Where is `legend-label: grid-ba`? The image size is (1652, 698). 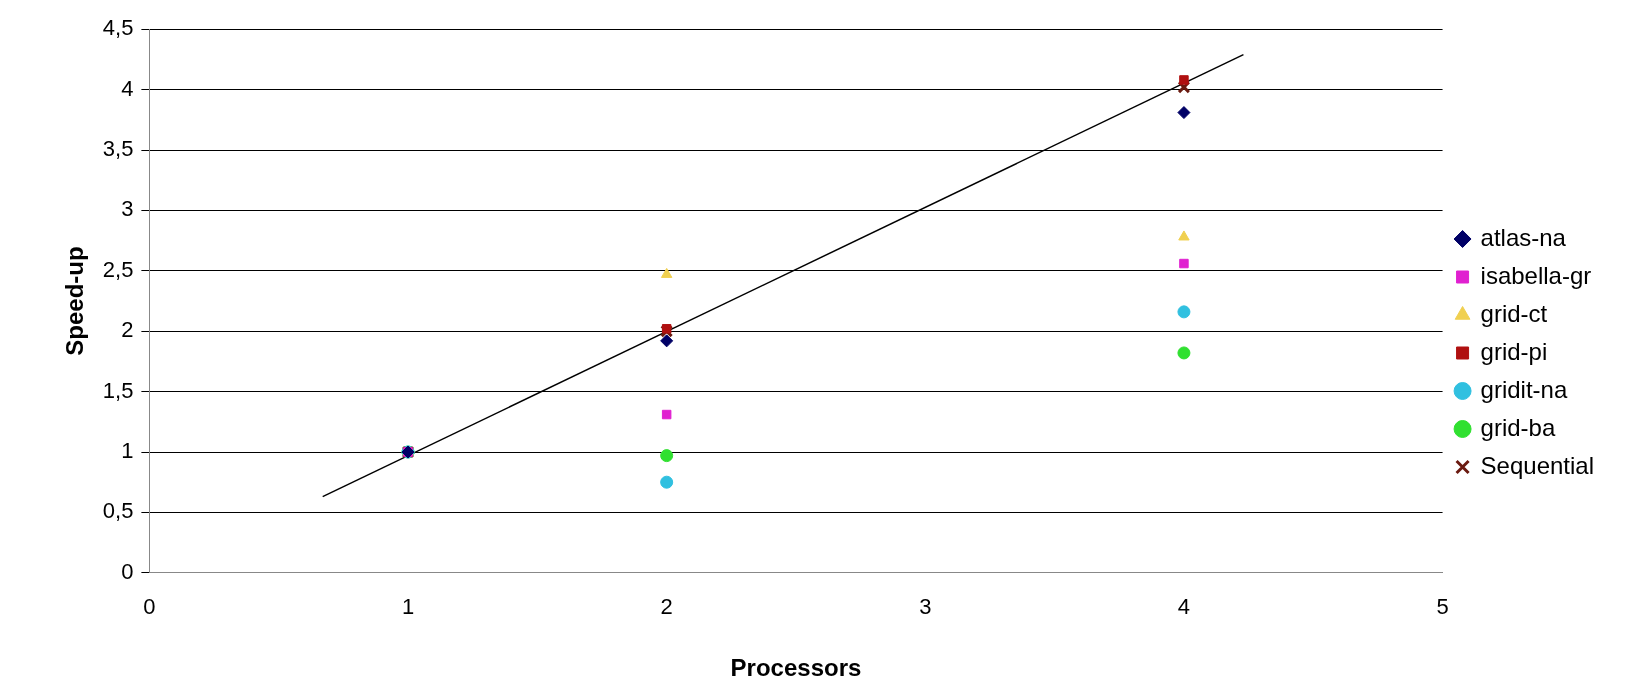 legend-label: grid-ba is located at coordinates (1518, 427).